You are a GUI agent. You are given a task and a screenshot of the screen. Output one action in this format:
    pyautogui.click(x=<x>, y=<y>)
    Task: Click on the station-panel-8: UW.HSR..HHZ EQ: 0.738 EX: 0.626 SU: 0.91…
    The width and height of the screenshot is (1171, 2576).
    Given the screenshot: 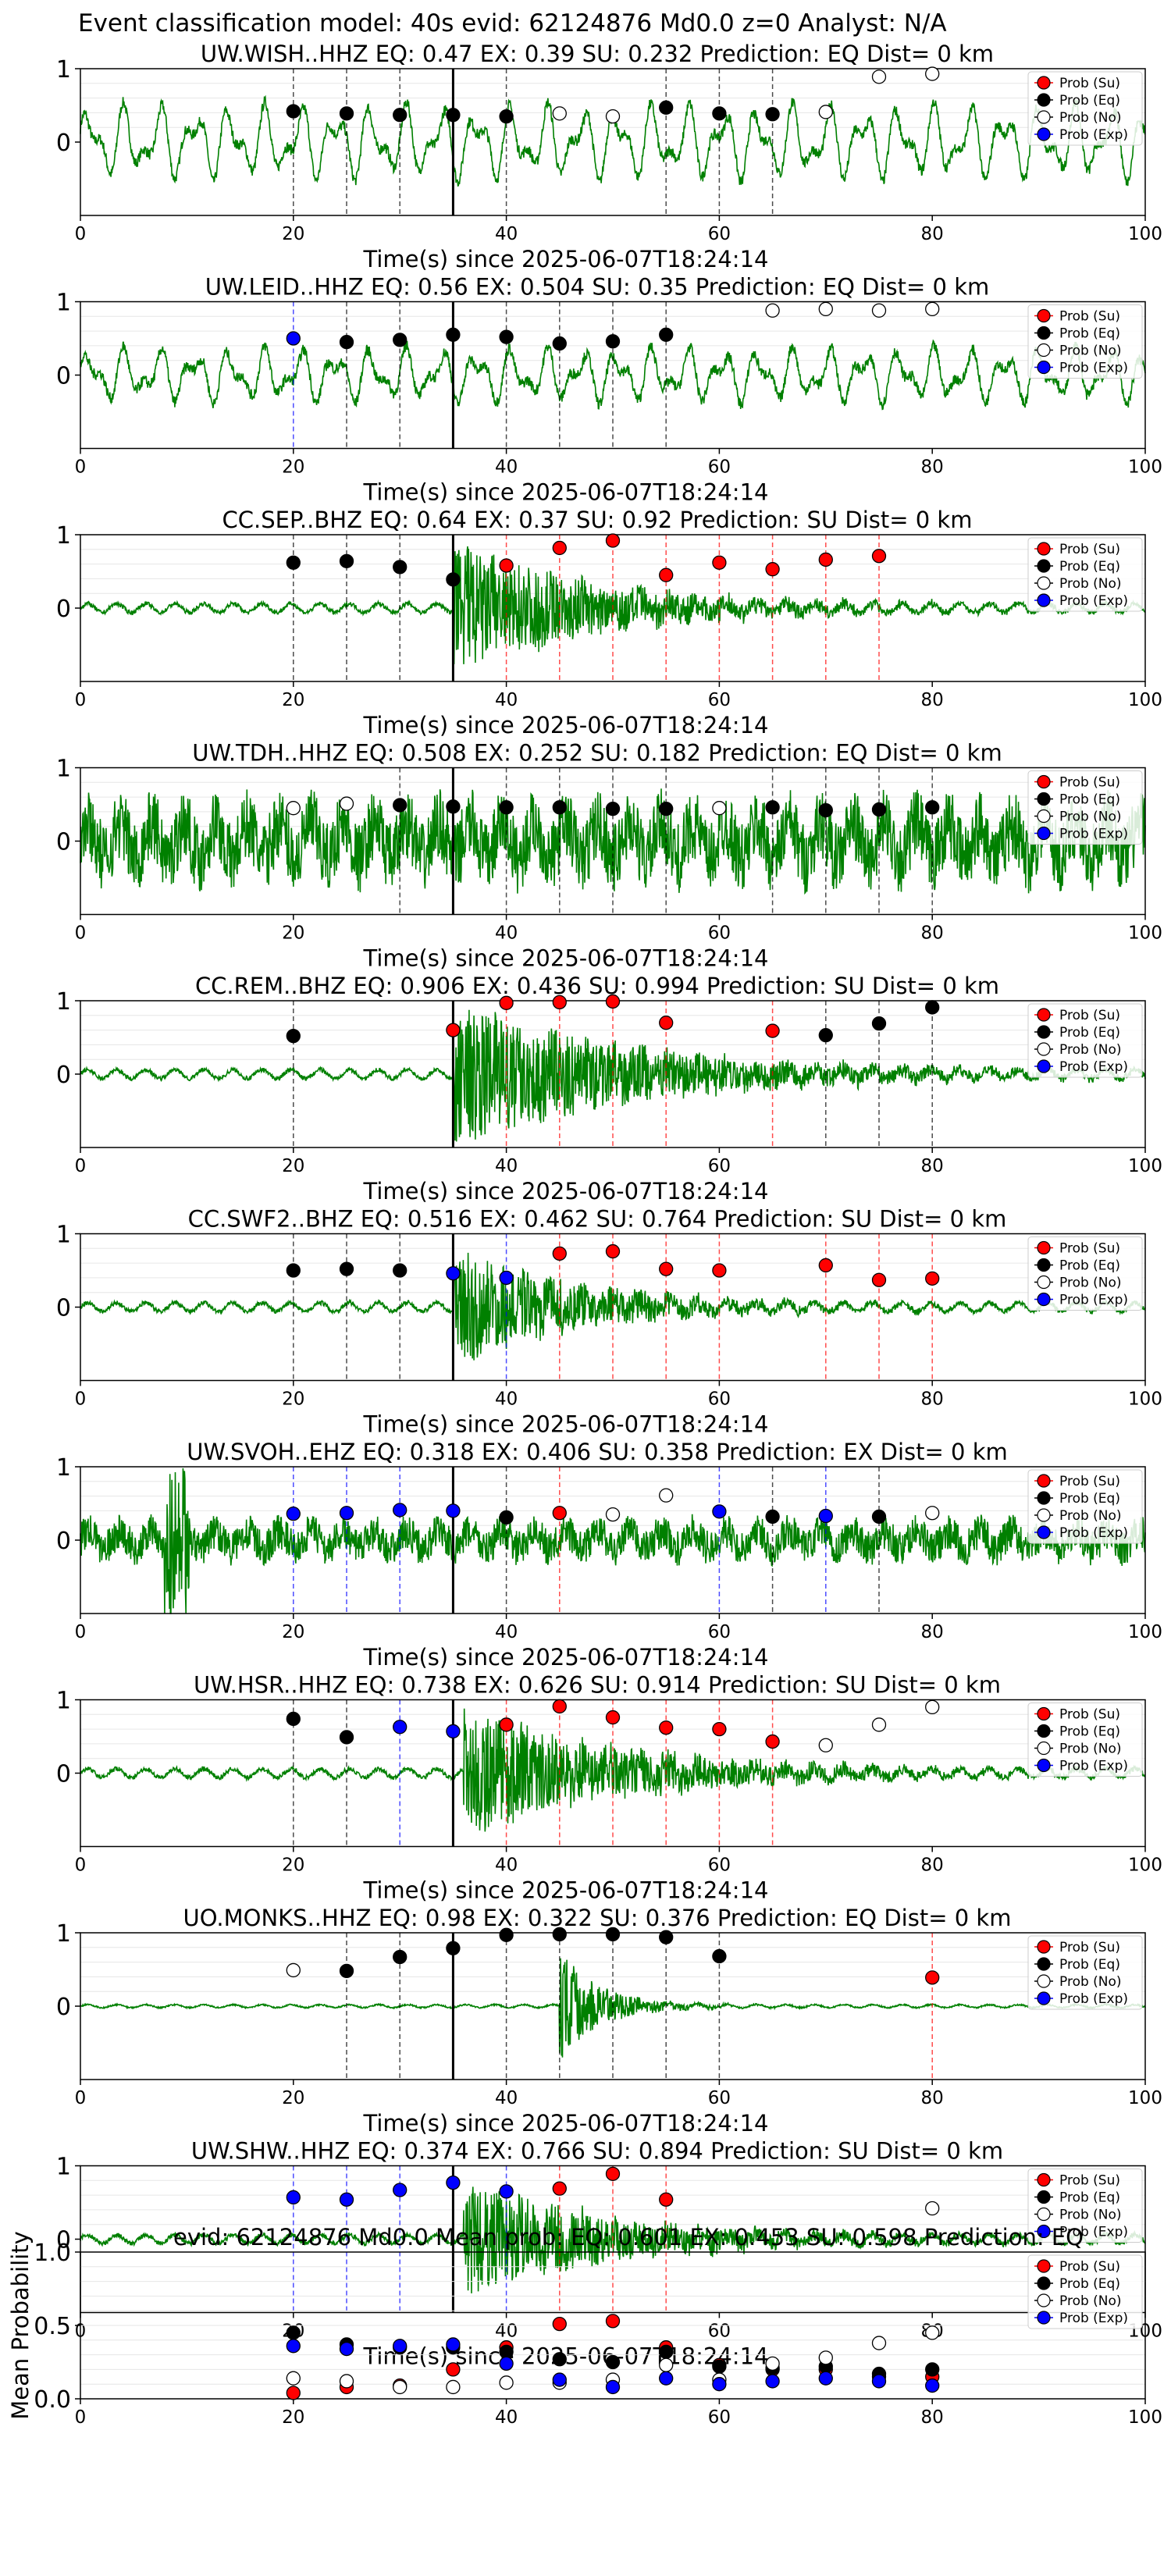 What is the action you would take?
    pyautogui.click(x=609, y=1788)
    